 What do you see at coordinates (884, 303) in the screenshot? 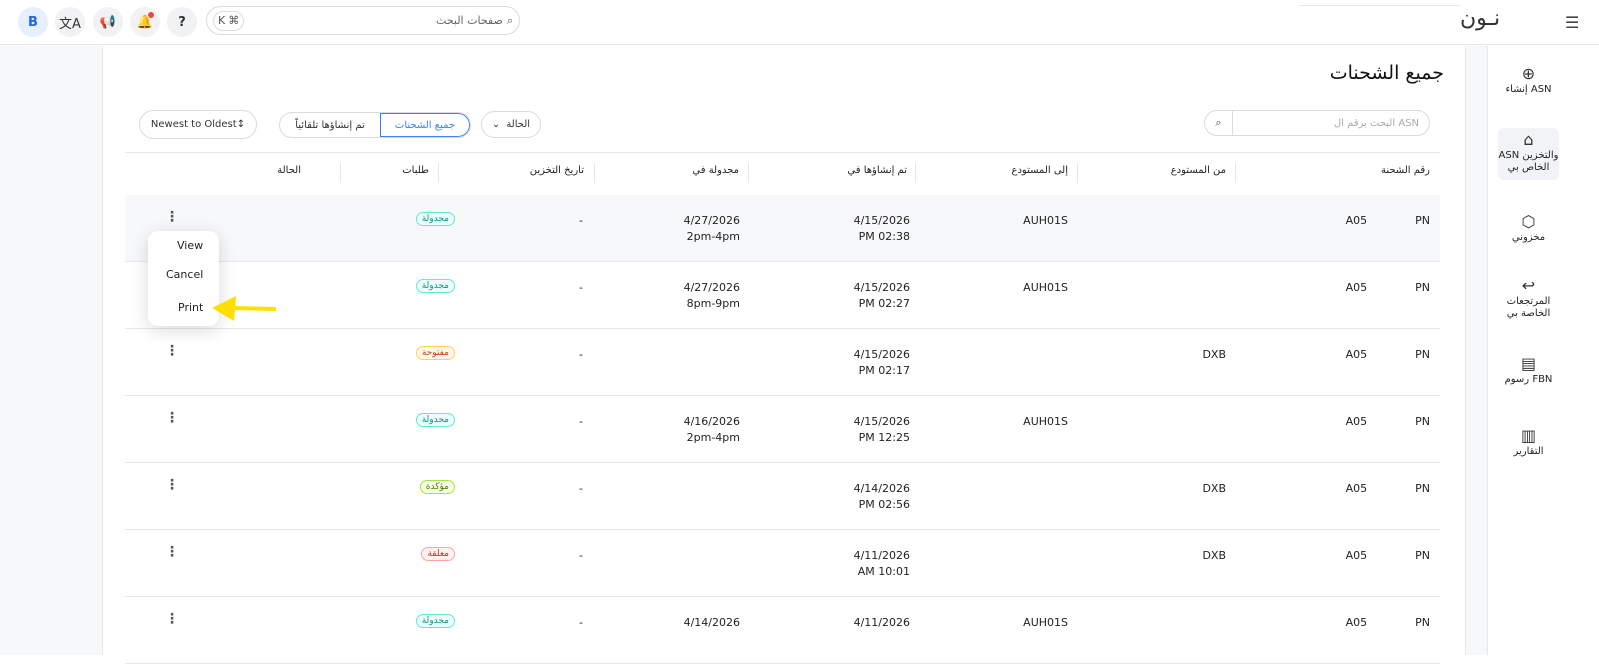
I see `created-time: PM 02:27` at bounding box center [884, 303].